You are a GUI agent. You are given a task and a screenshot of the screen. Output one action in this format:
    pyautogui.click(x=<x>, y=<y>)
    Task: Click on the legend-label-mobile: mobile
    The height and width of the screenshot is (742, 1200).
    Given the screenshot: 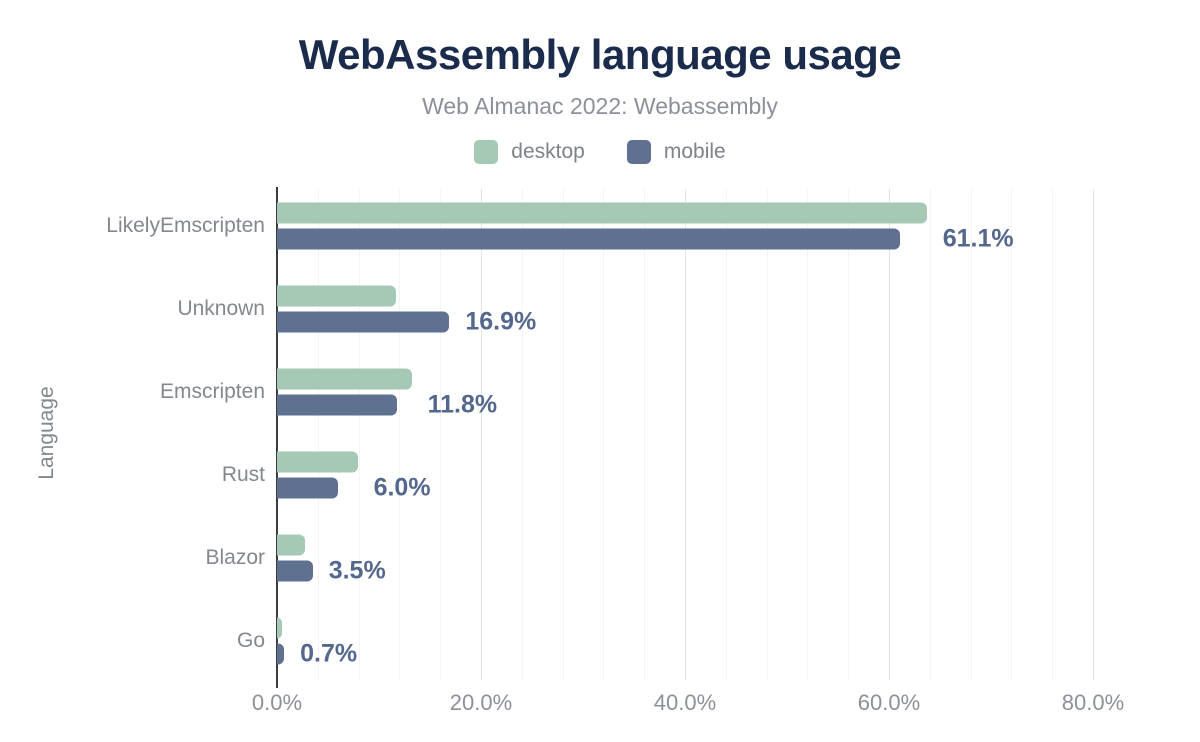 What is the action you would take?
    pyautogui.click(x=694, y=151)
    